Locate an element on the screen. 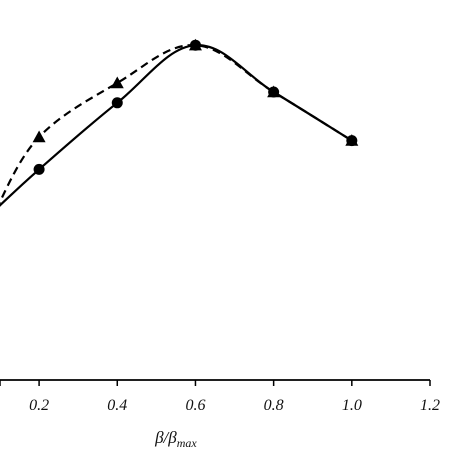 The width and height of the screenshot is (474, 474). x-tick-label: 0.6 is located at coordinates (195, 405).